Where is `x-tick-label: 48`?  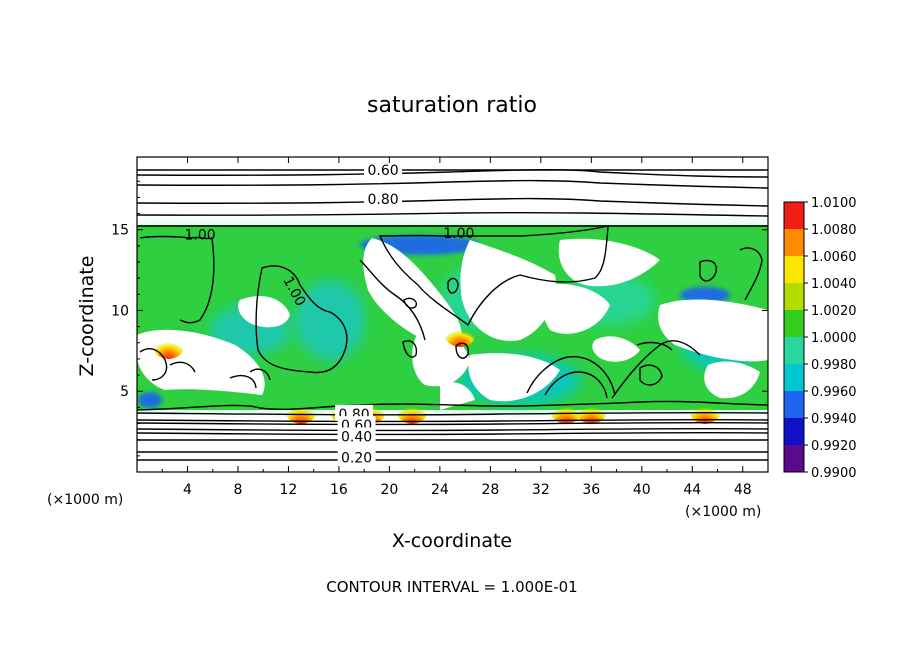 x-tick-label: 48 is located at coordinates (743, 490).